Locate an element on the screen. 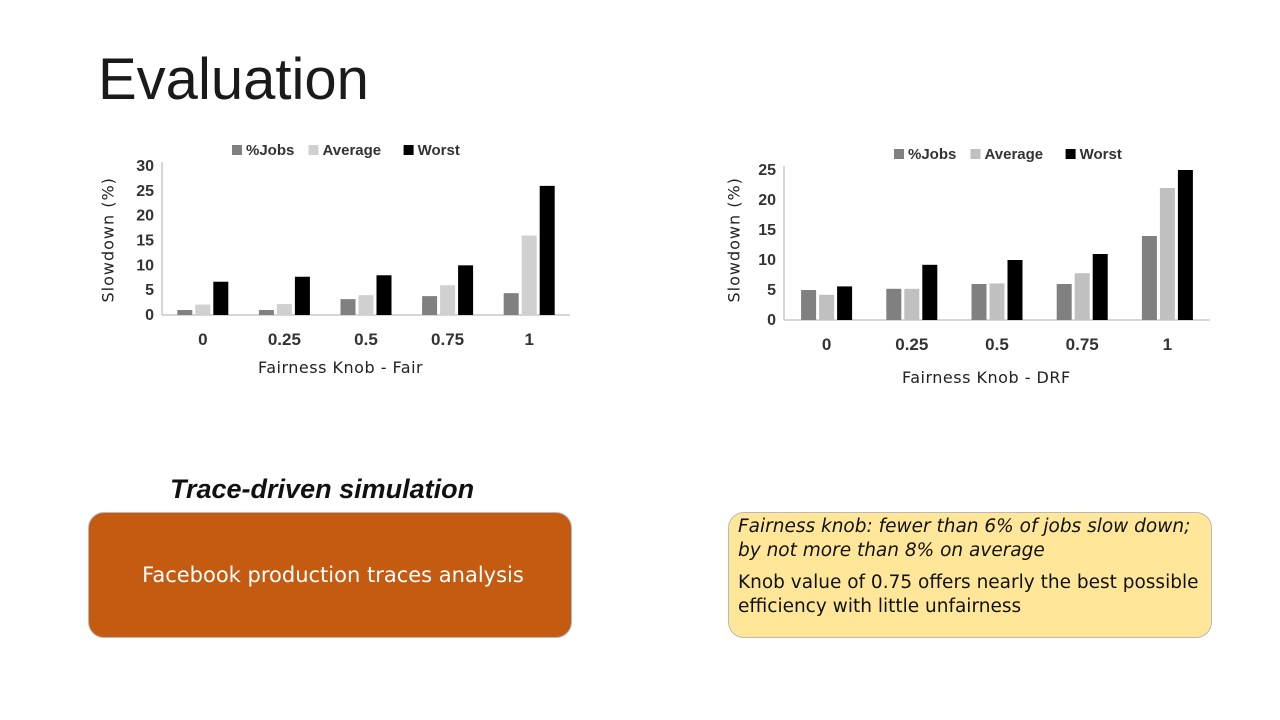  chart-fair-xlabel: Fairness Knob - Fair is located at coordinates (341, 367).